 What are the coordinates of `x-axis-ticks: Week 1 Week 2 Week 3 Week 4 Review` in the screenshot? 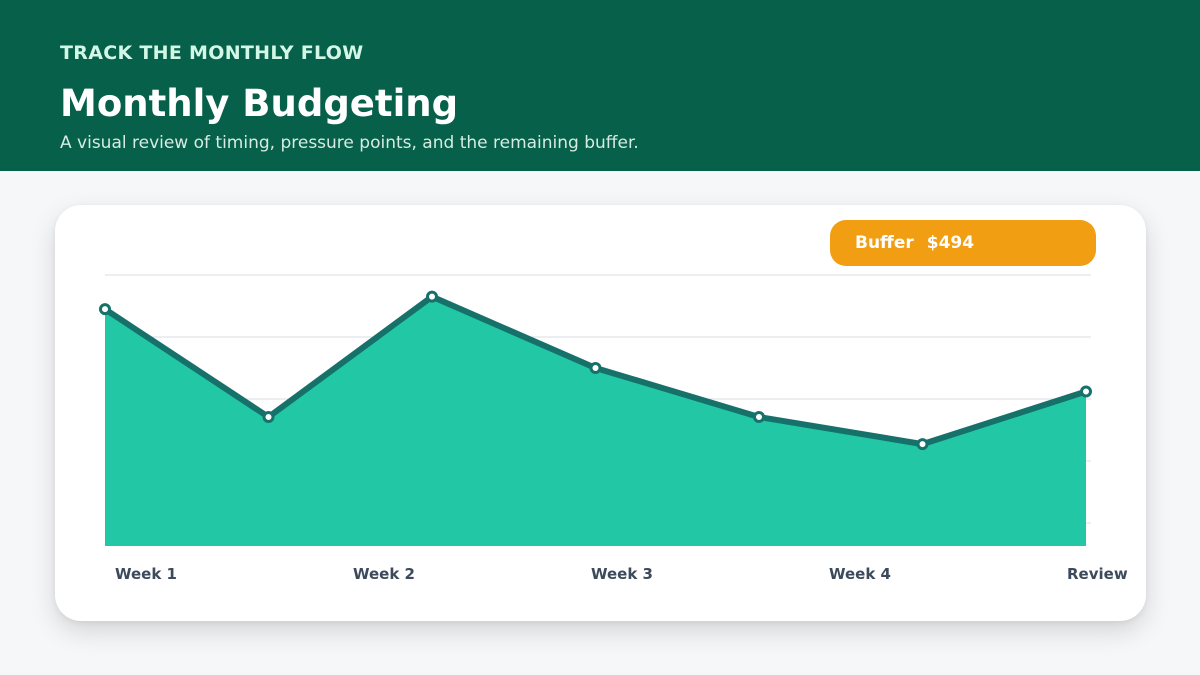 It's located at (621, 574).